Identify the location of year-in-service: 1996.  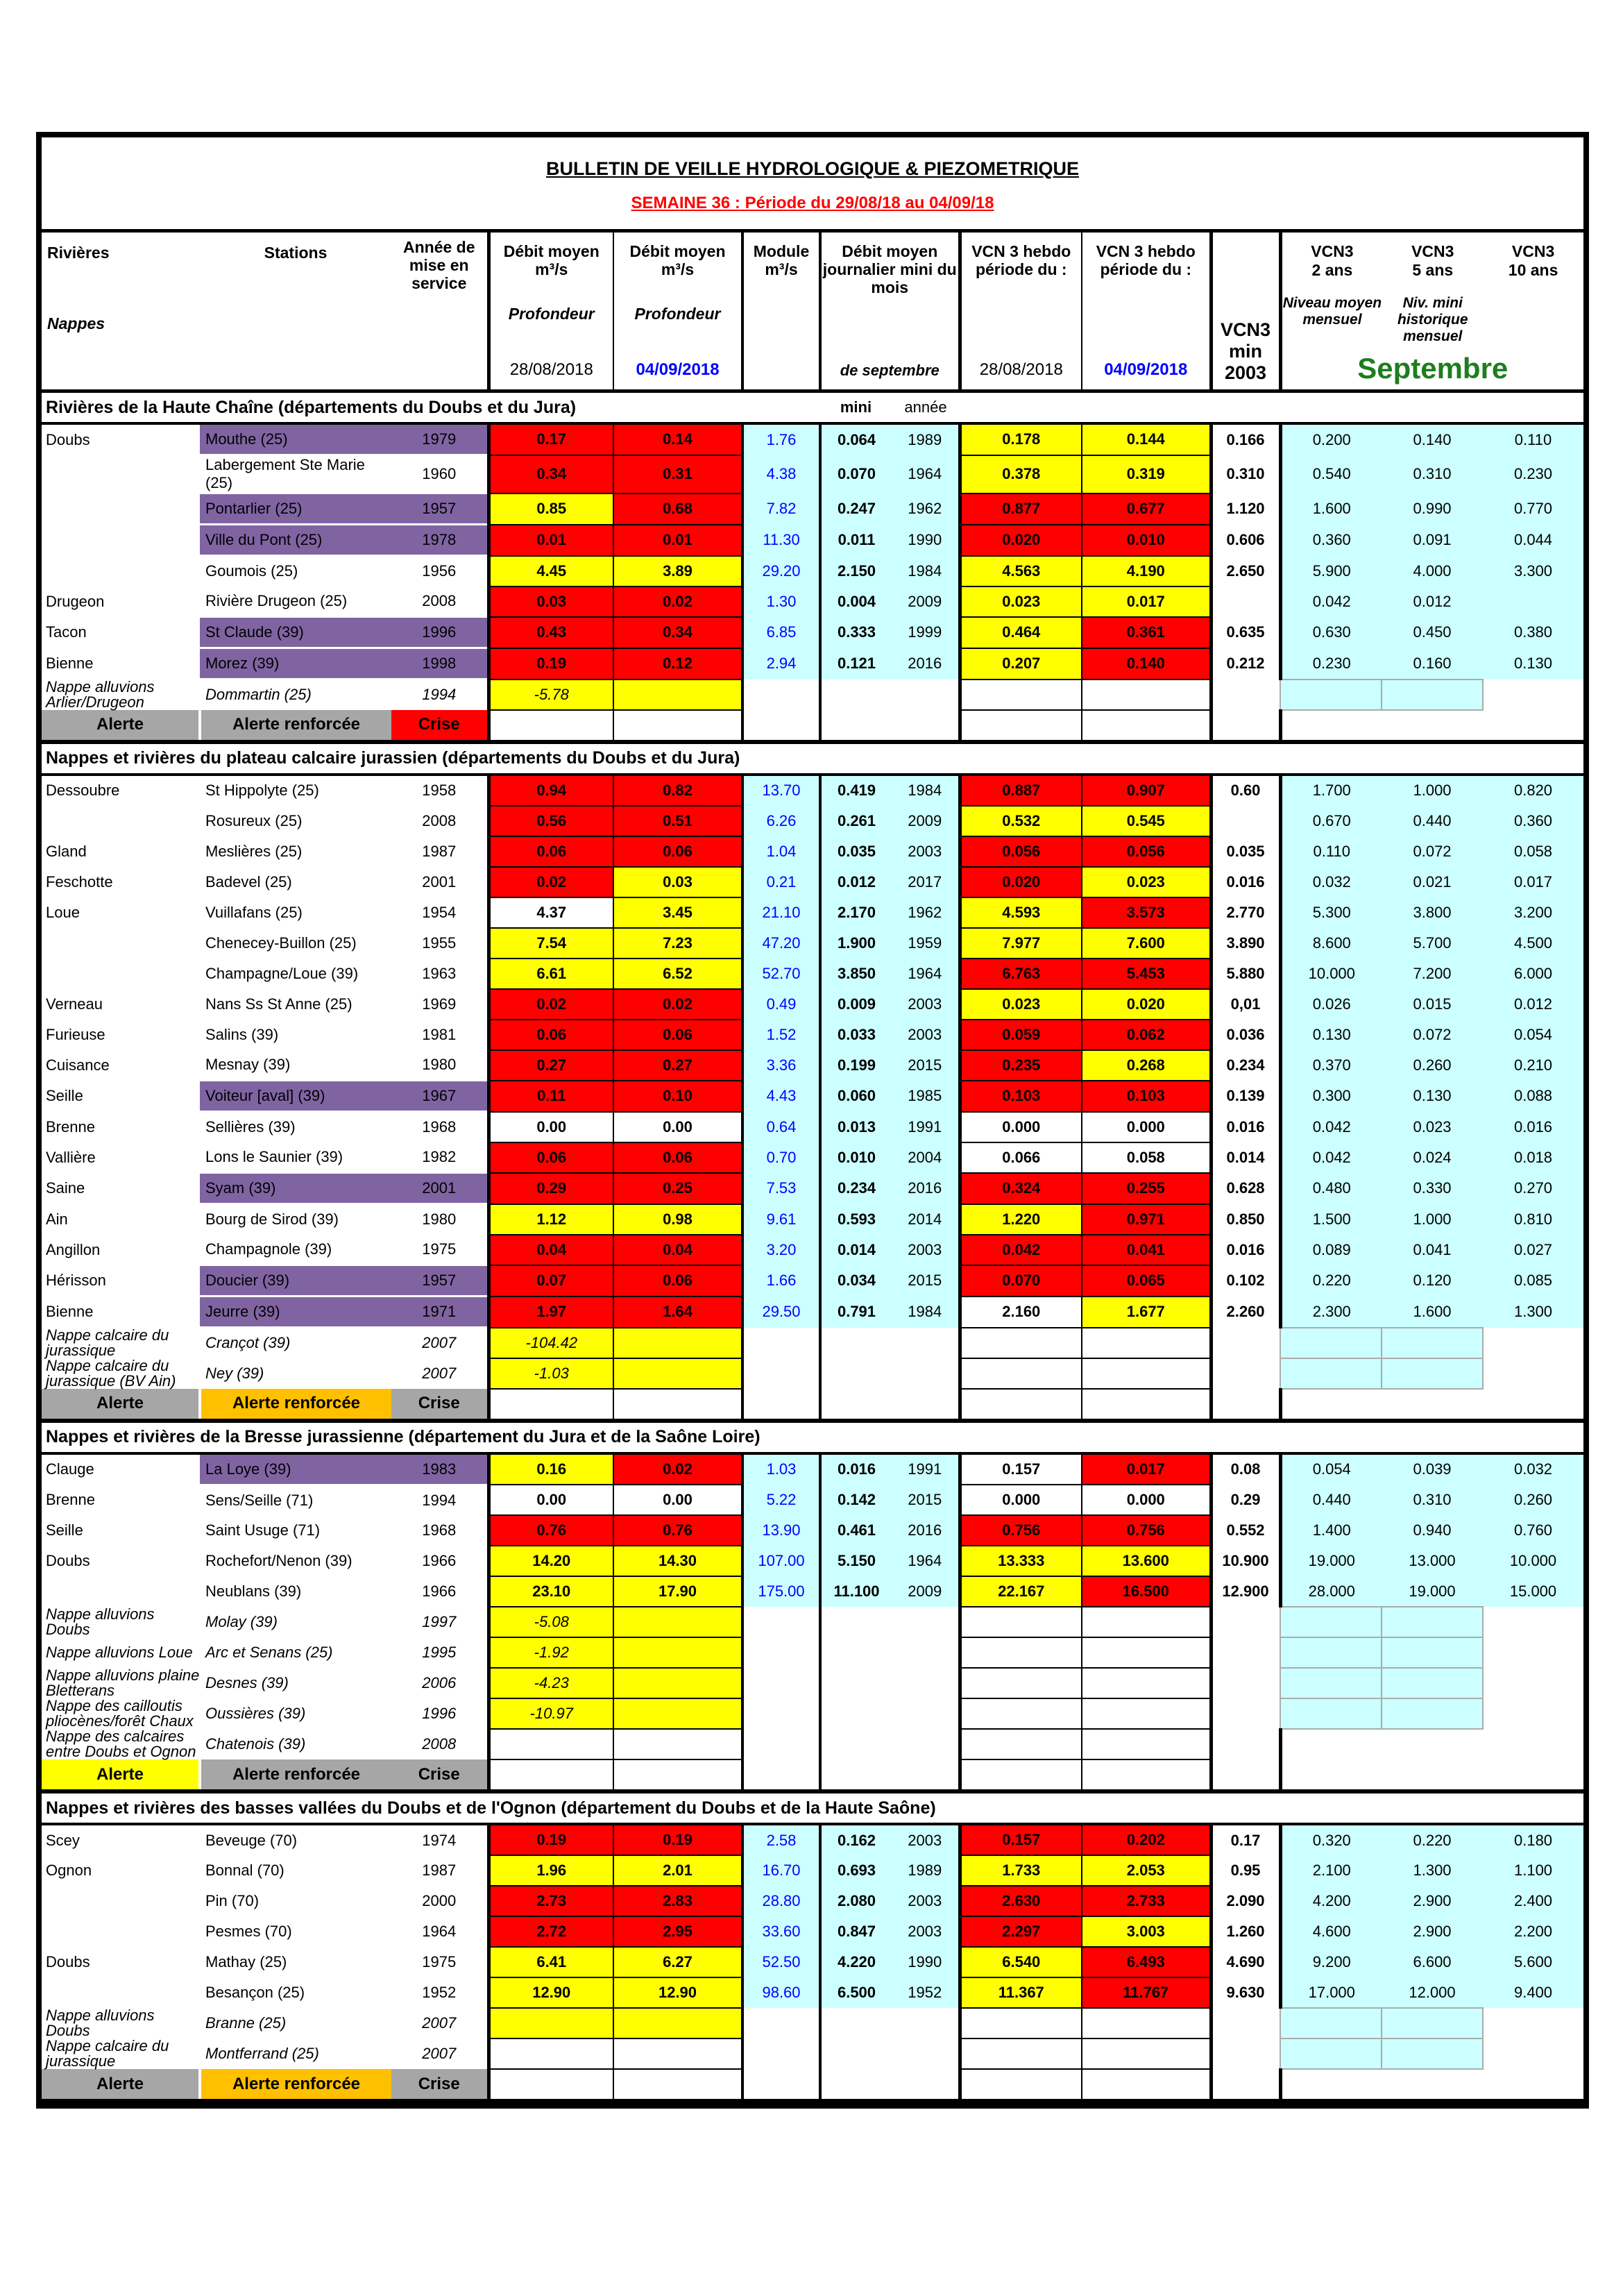
(439, 1714).